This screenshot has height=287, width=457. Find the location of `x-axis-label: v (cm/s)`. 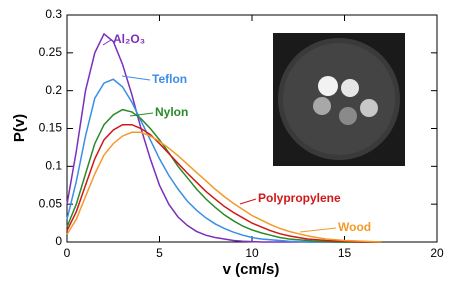

x-axis-label: v (cm/s) is located at coordinates (251, 269).